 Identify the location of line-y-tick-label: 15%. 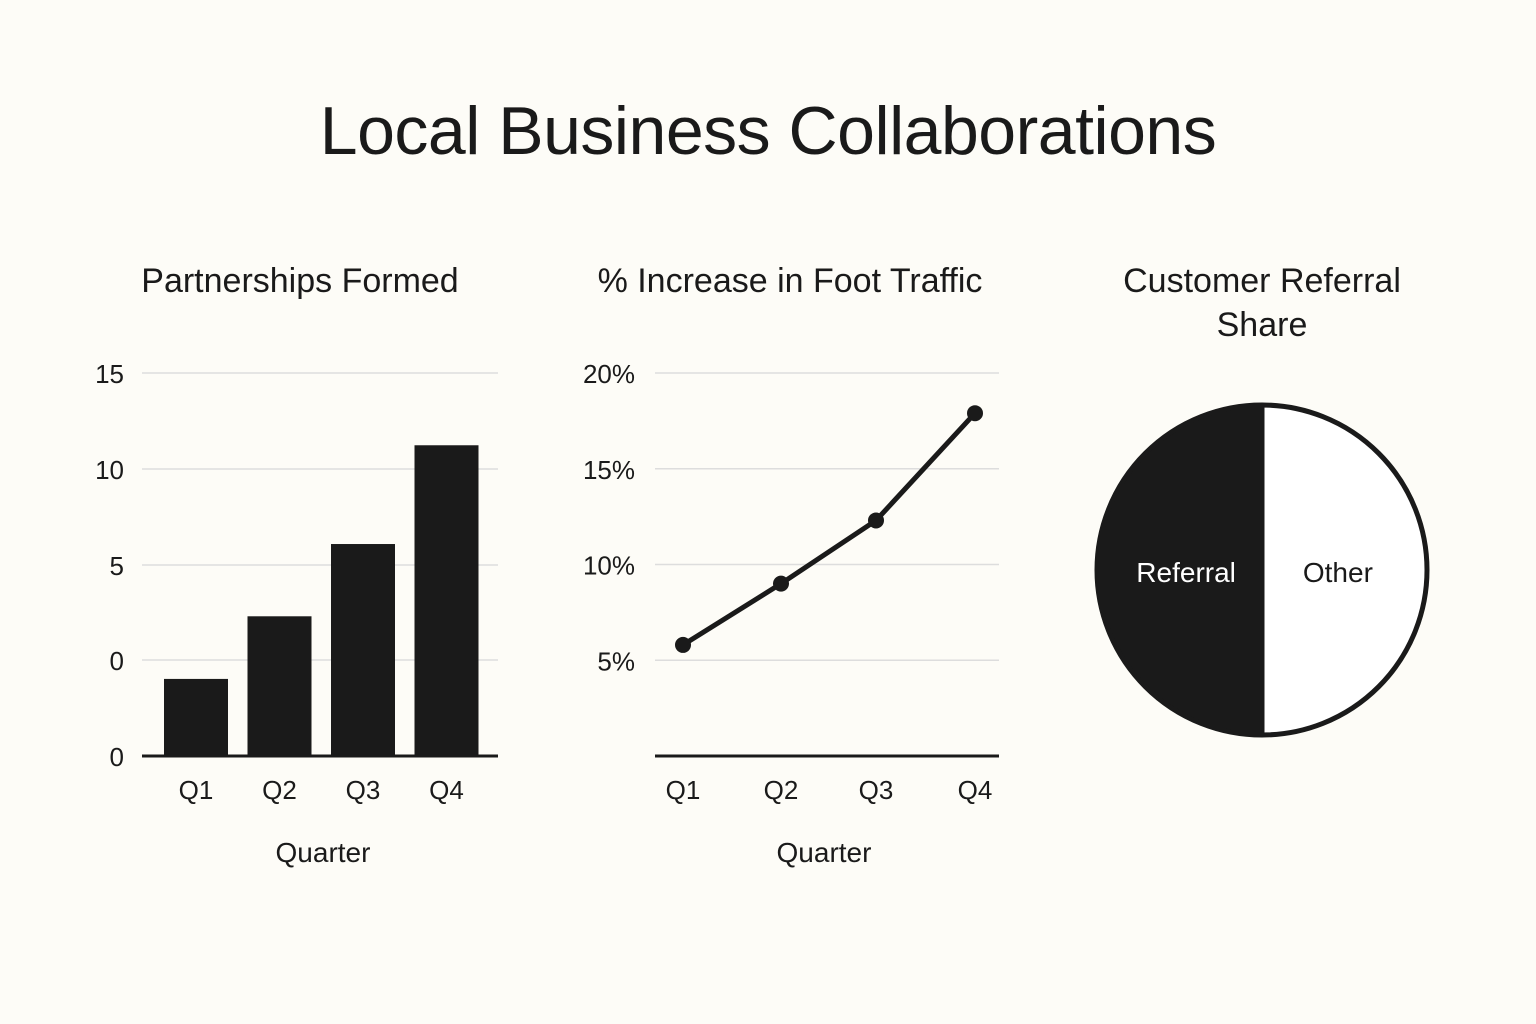
(609, 470).